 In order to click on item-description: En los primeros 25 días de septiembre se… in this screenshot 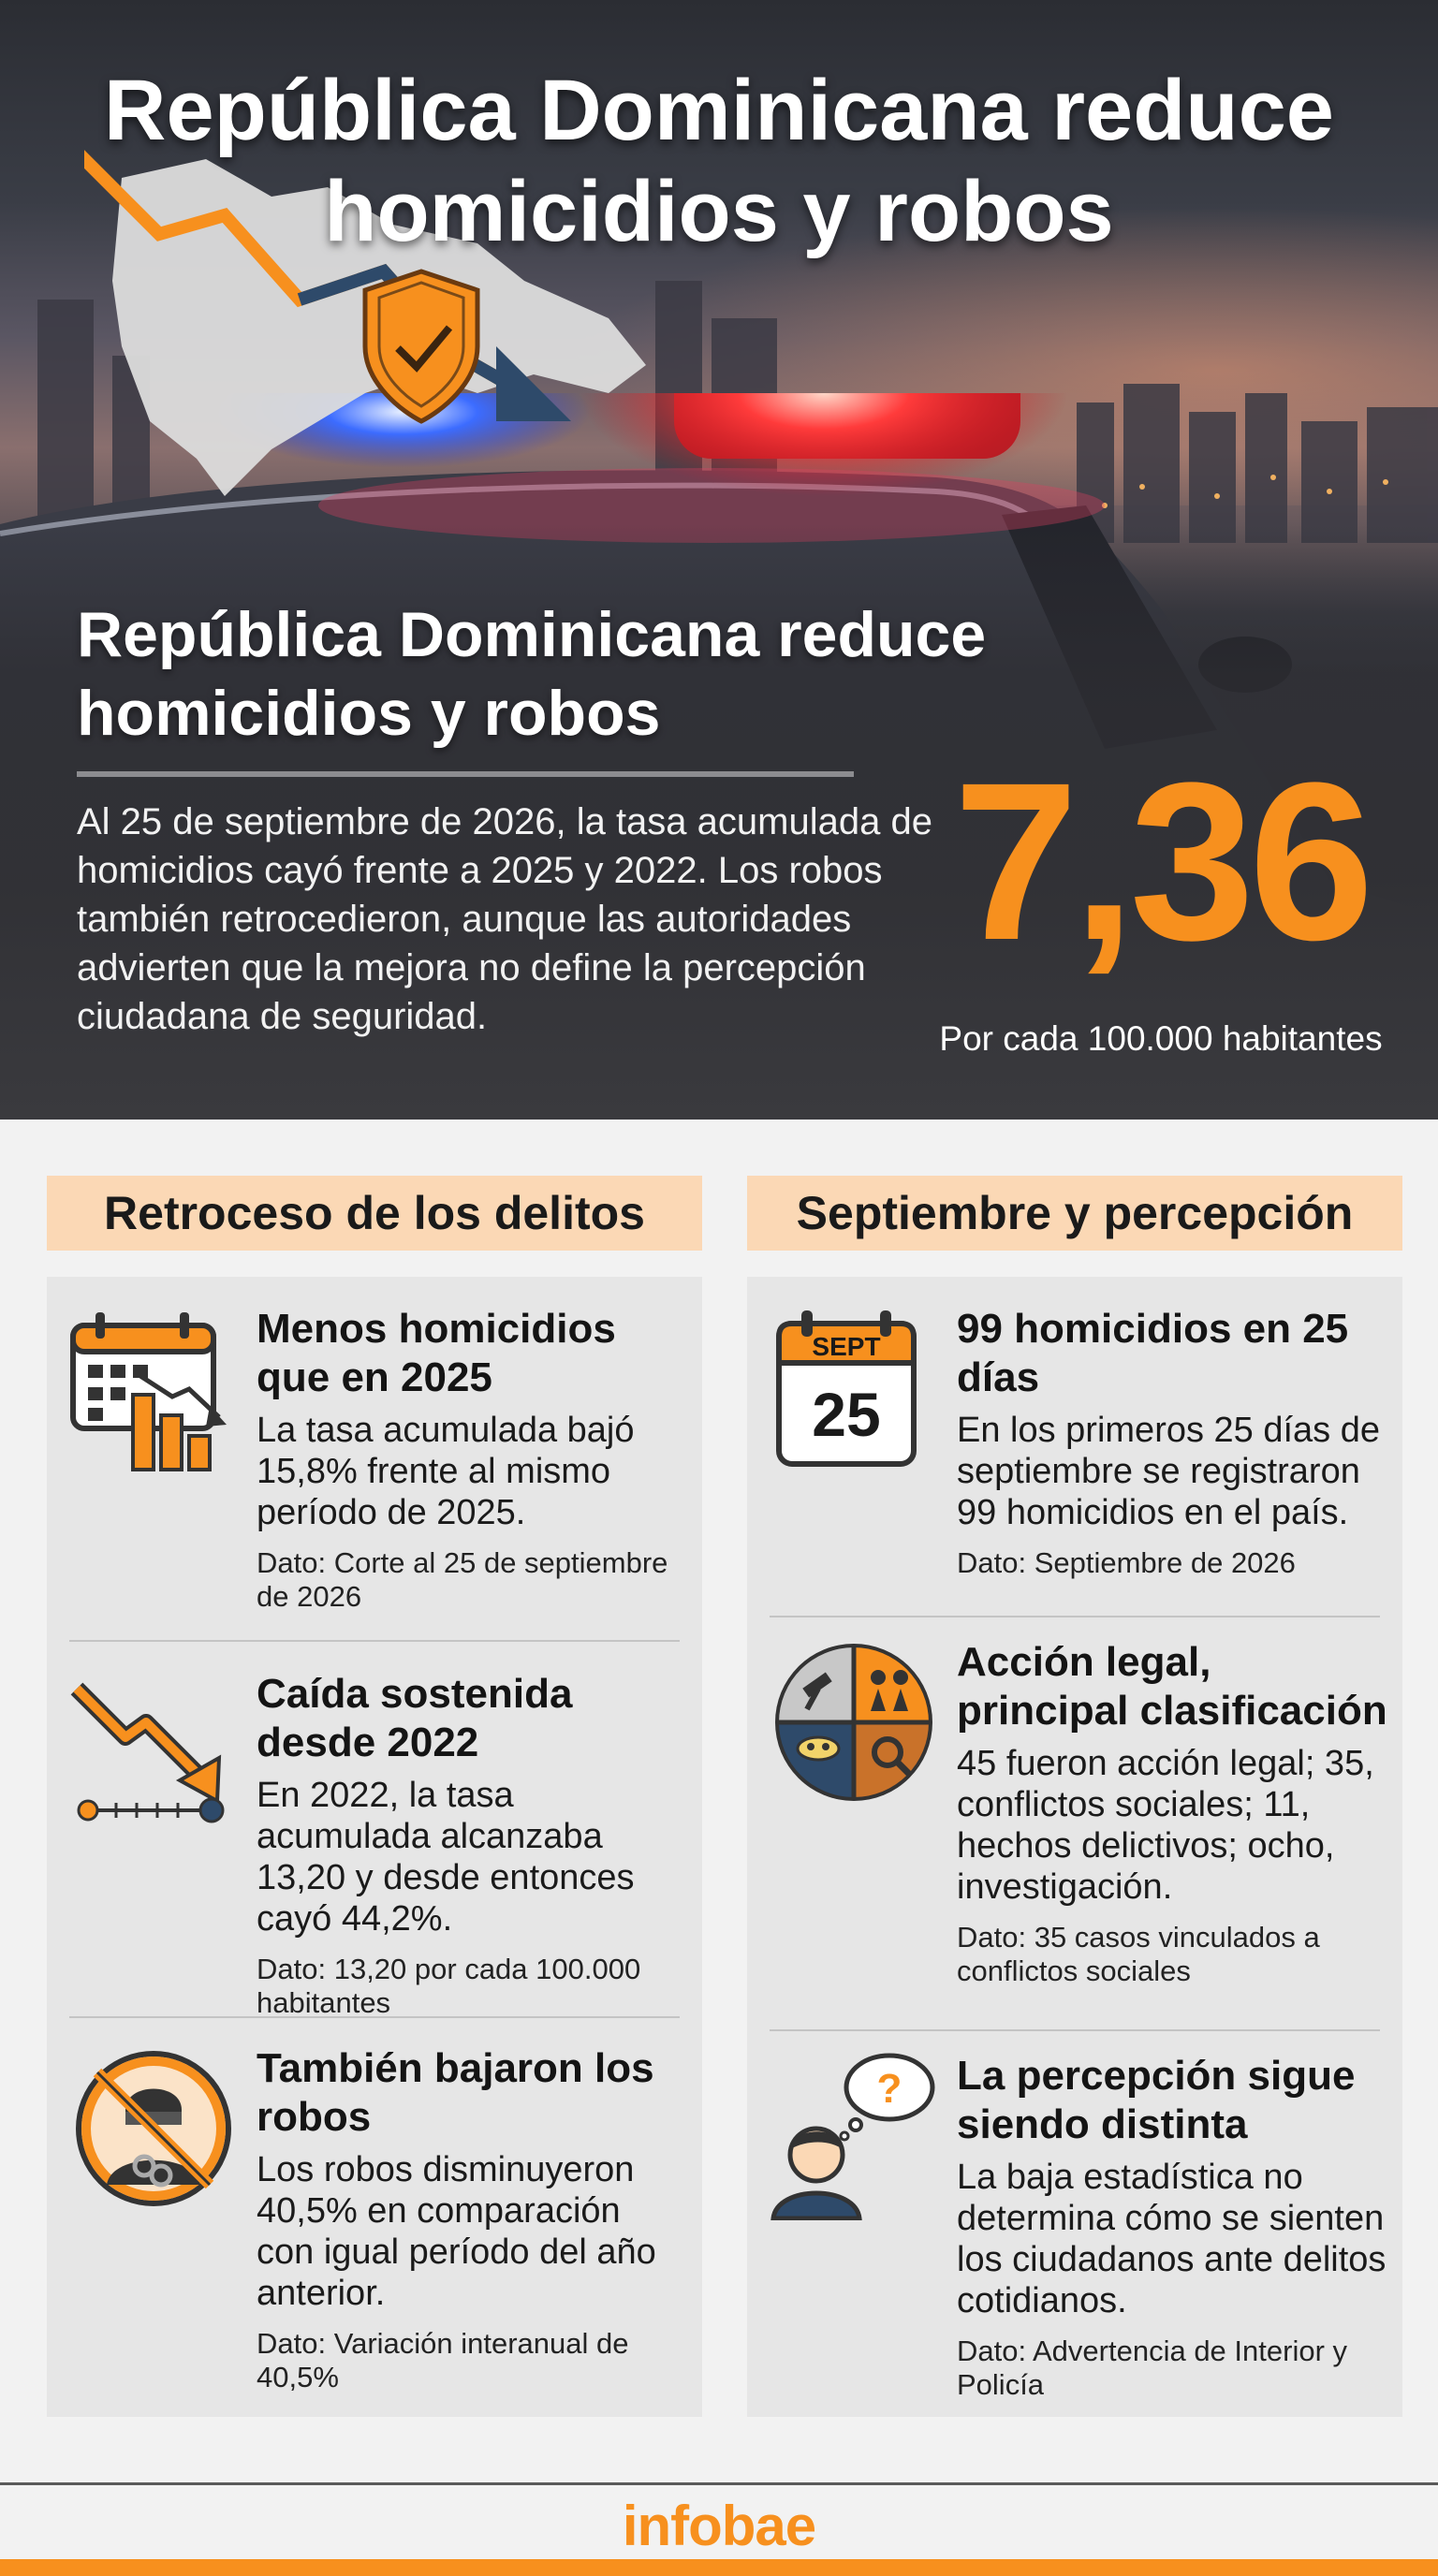, I will do `click(1169, 1471)`.